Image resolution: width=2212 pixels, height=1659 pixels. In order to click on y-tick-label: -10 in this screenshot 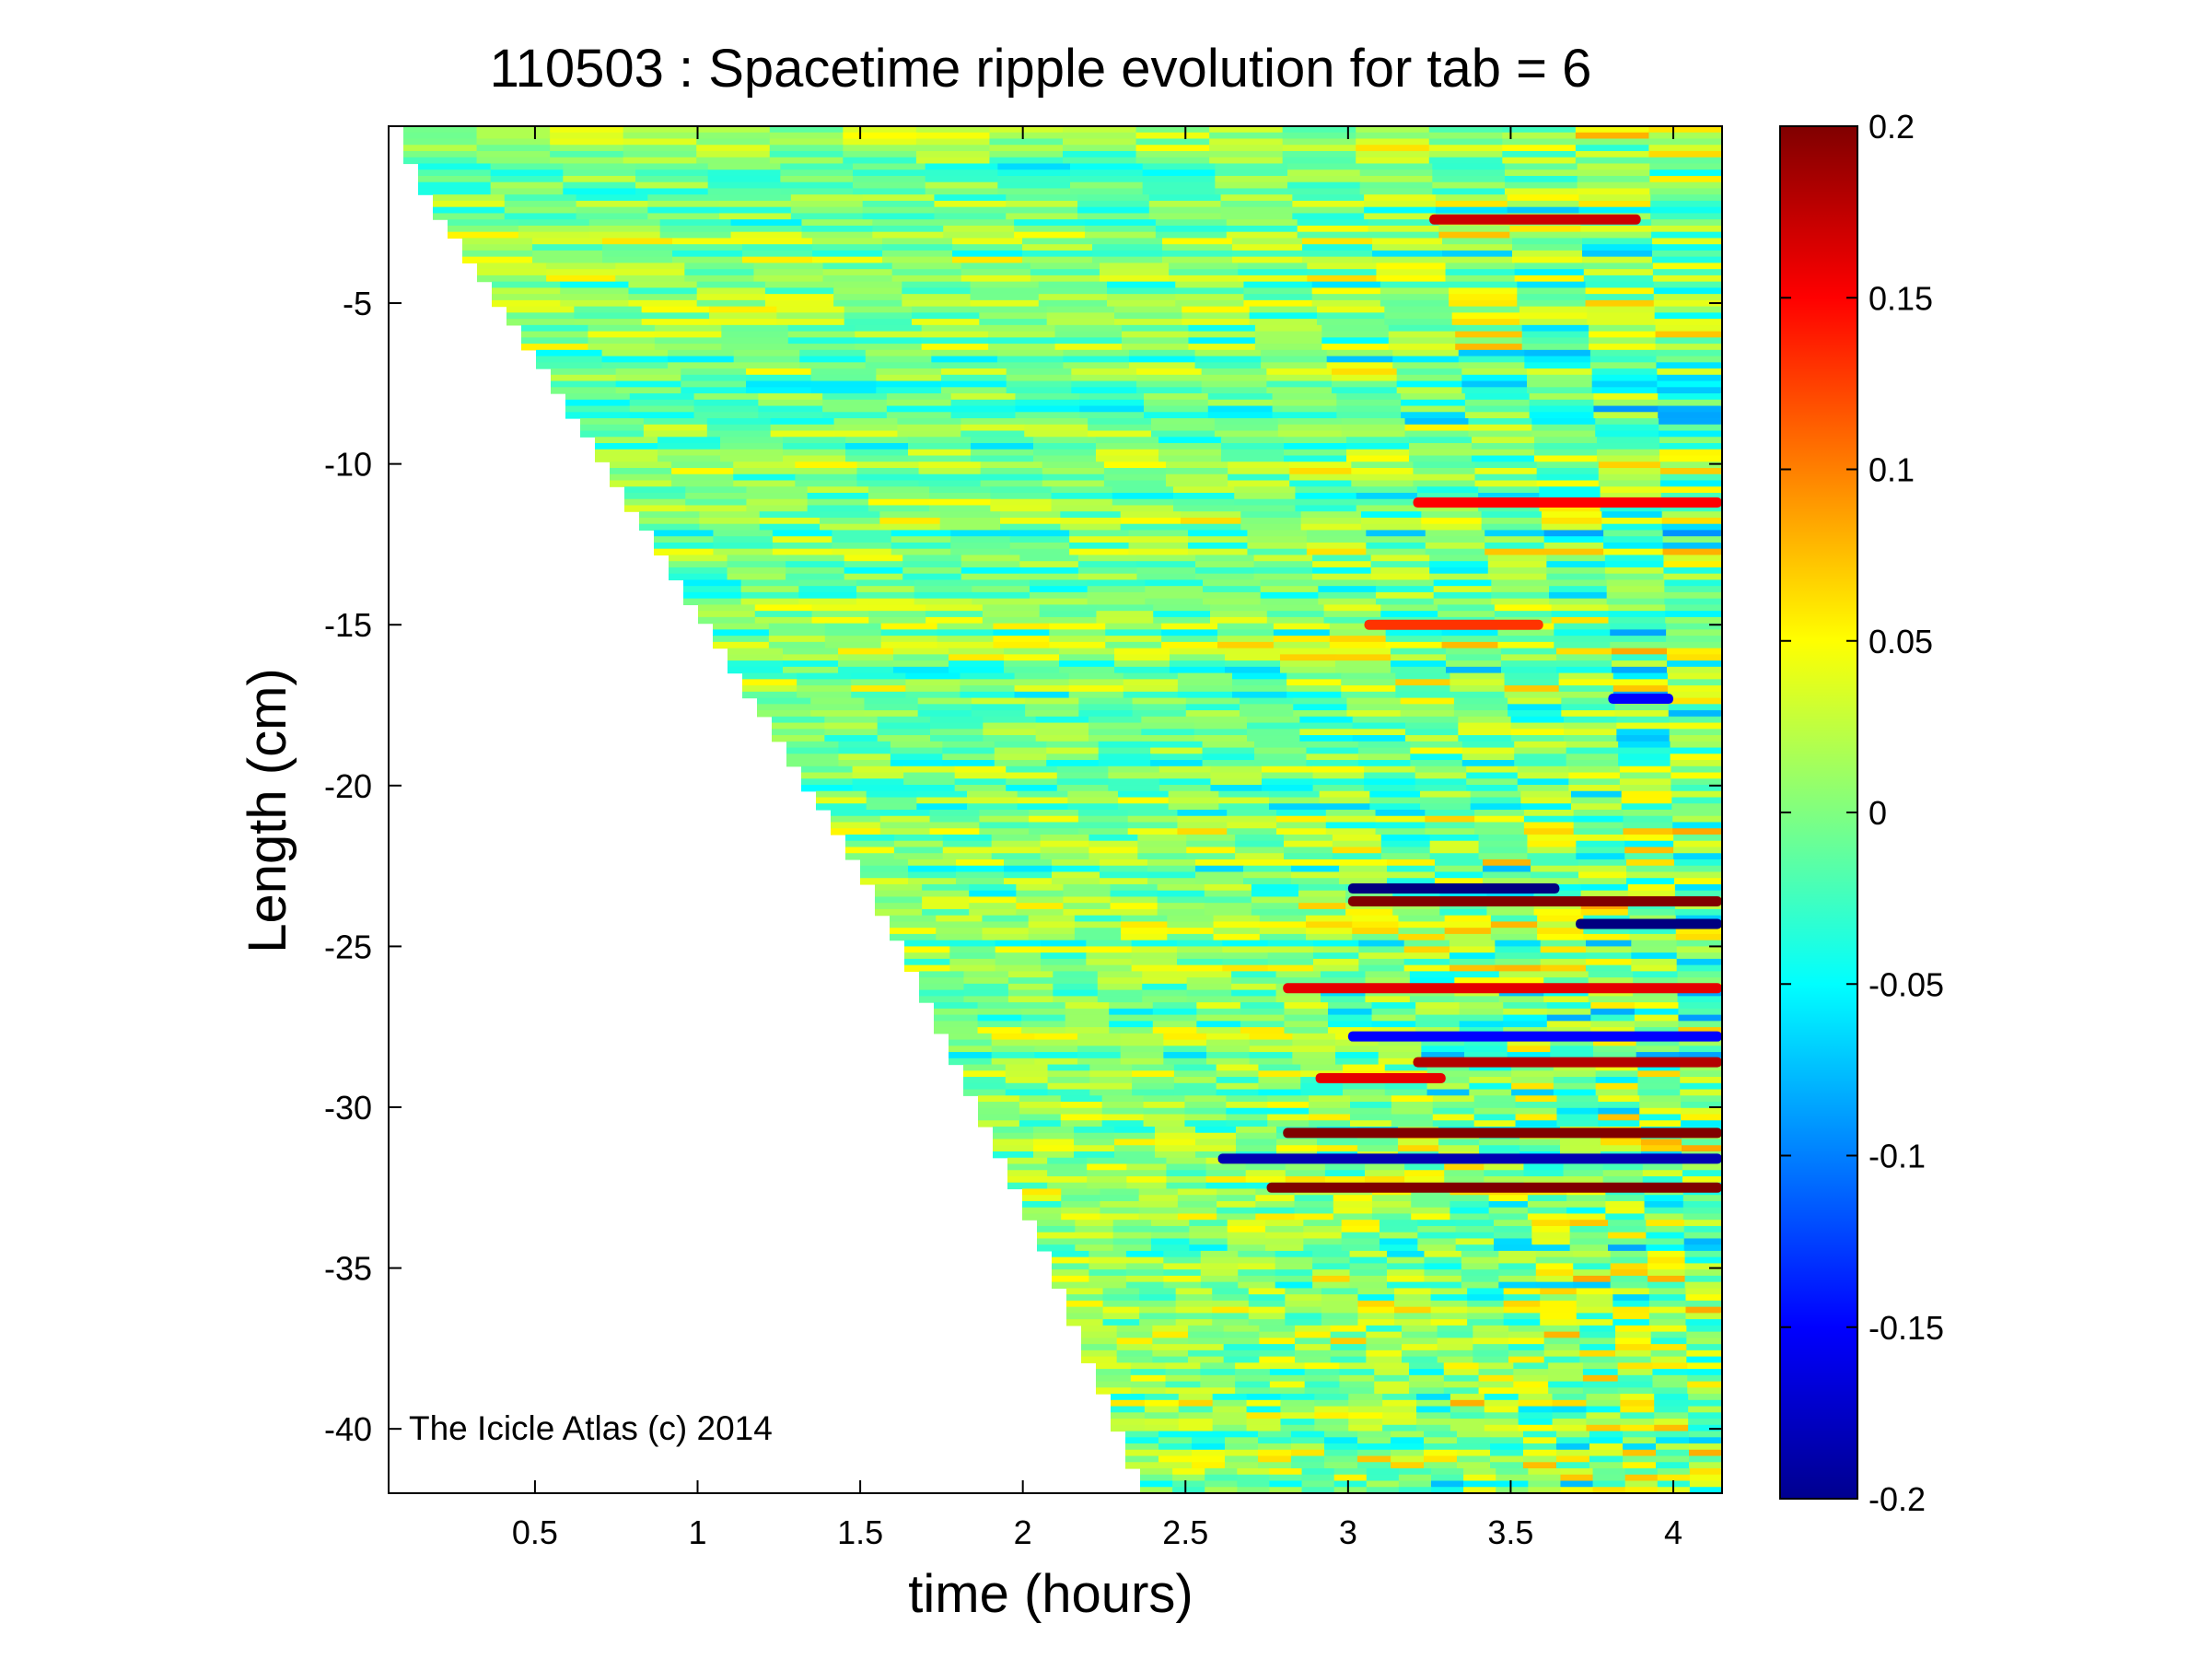, I will do `click(348, 465)`.